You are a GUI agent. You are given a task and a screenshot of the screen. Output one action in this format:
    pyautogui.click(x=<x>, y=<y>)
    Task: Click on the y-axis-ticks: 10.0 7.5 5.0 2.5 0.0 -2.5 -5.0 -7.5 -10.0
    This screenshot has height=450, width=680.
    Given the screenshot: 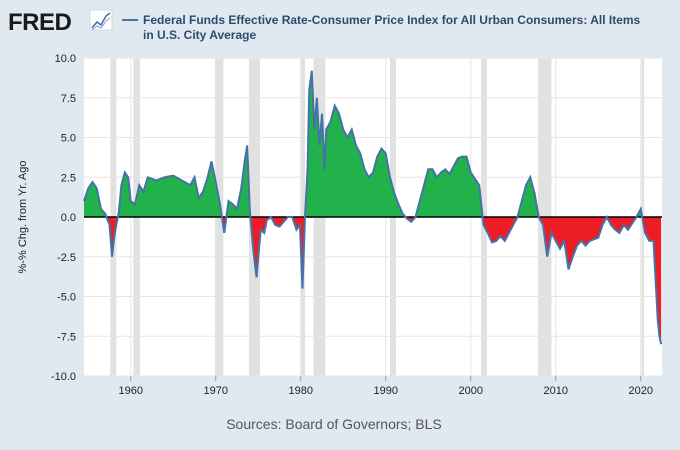 What is the action you would take?
    pyautogui.click(x=63, y=218)
    